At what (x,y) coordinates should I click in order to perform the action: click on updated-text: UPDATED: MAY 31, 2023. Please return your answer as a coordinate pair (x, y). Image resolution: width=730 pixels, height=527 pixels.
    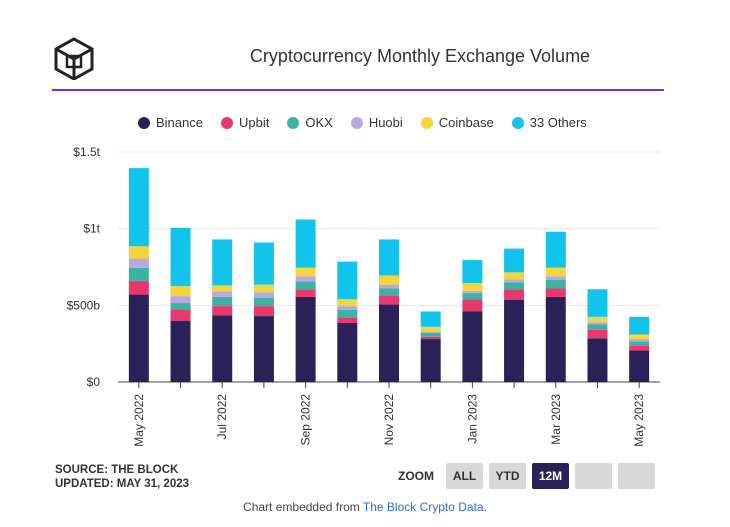
    Looking at the image, I should click on (122, 484).